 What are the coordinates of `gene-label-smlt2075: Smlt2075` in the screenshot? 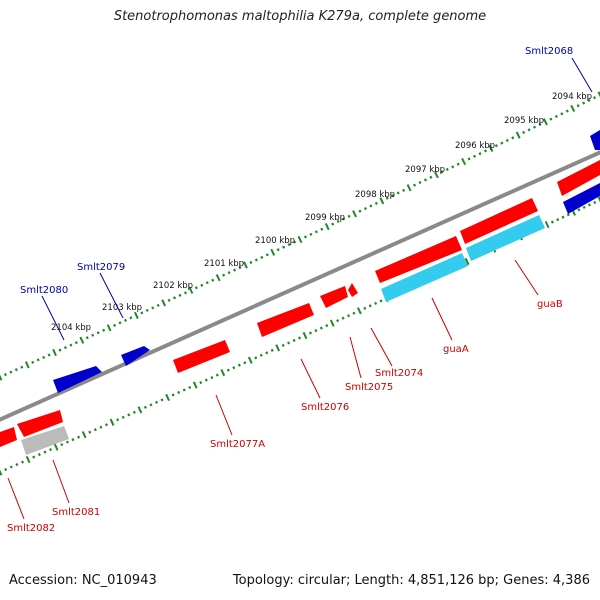 It's located at (369, 387).